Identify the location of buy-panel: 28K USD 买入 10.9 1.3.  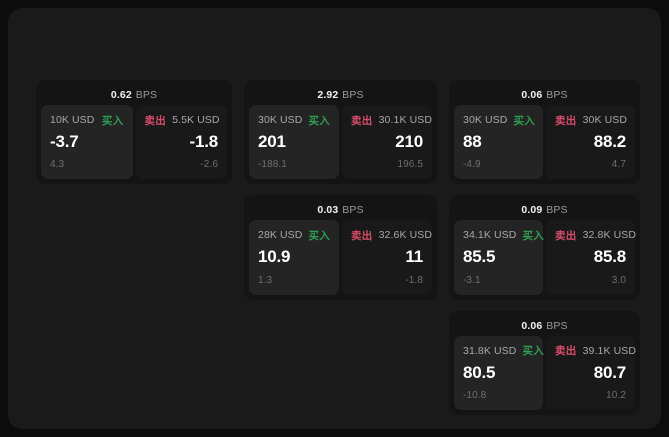
(294, 257).